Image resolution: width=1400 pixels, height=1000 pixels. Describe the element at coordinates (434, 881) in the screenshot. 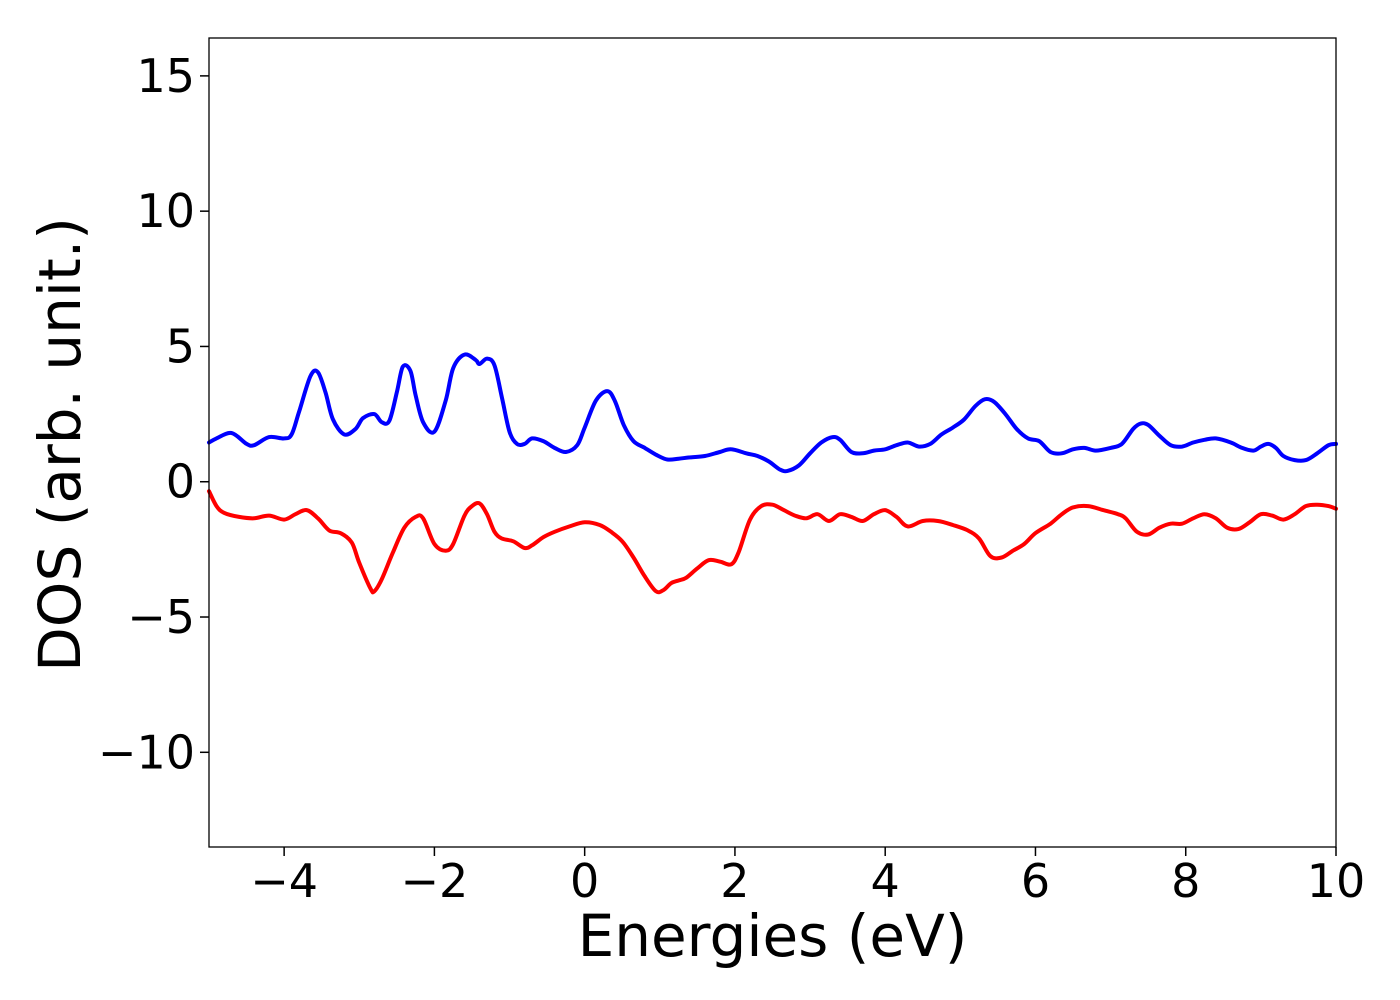

I see `x-tick-label: −2` at that location.